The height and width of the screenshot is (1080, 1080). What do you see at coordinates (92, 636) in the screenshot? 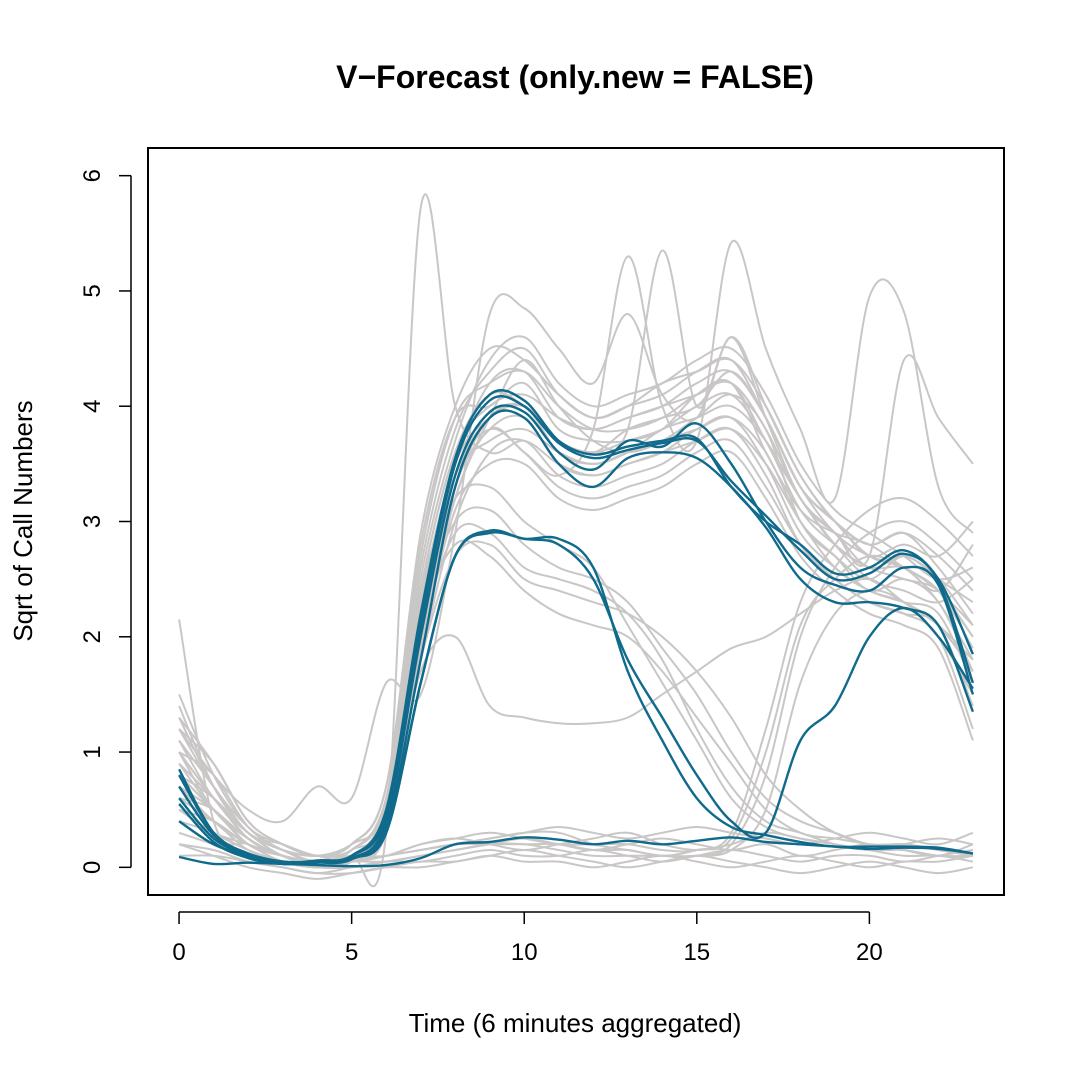
I see `y-tick-label: 2` at bounding box center [92, 636].